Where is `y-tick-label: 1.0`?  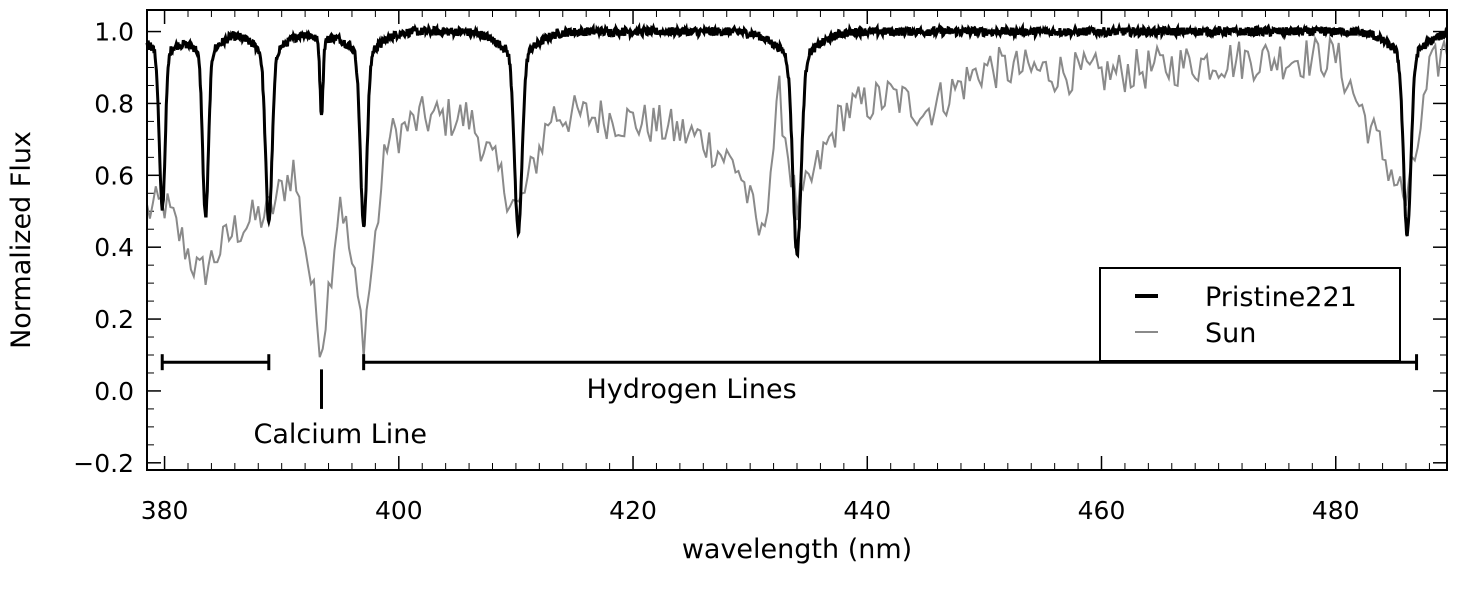 y-tick-label: 1.0 is located at coordinates (114, 32).